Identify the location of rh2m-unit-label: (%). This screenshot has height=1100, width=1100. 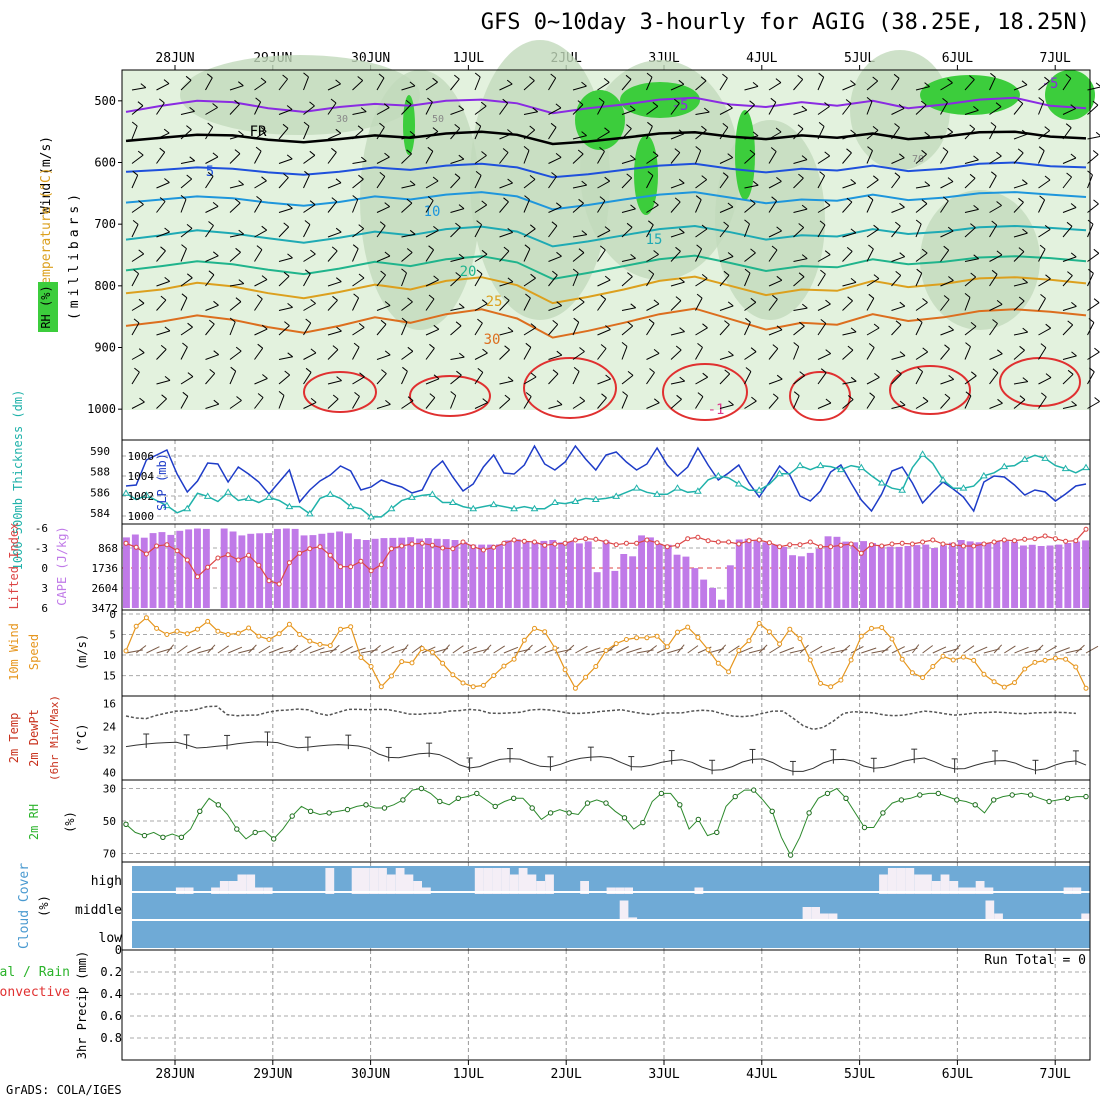
(70, 822).